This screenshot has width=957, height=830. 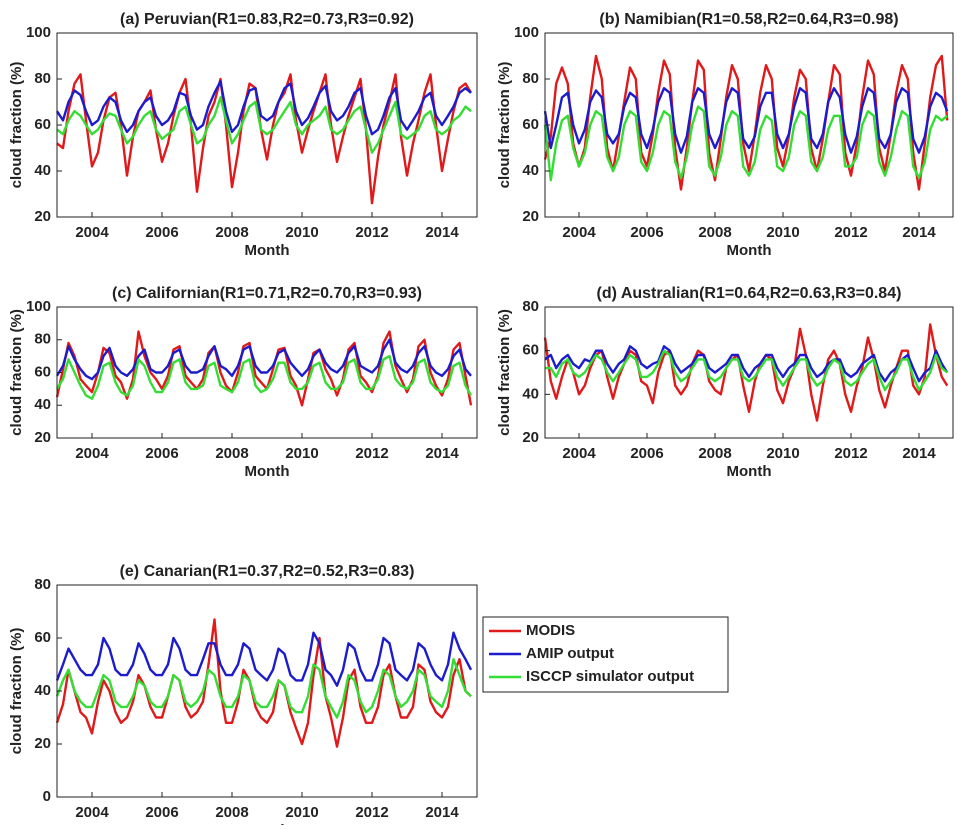 I want to click on chart-title: (b) Namibian(R1=0.58,R2=0.64,R3=0.98), so click(x=748, y=19).